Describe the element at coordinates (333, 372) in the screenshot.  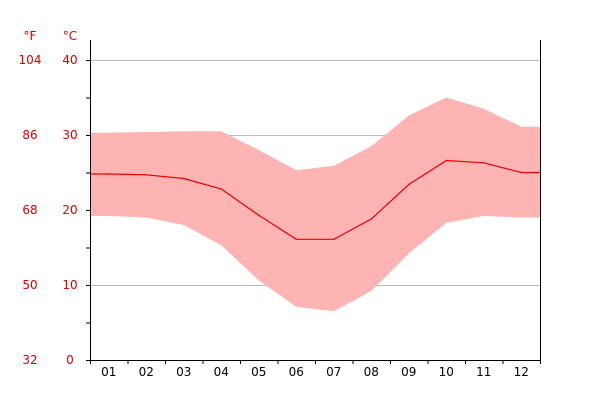
I see `x-tick-label-07: 07` at that location.